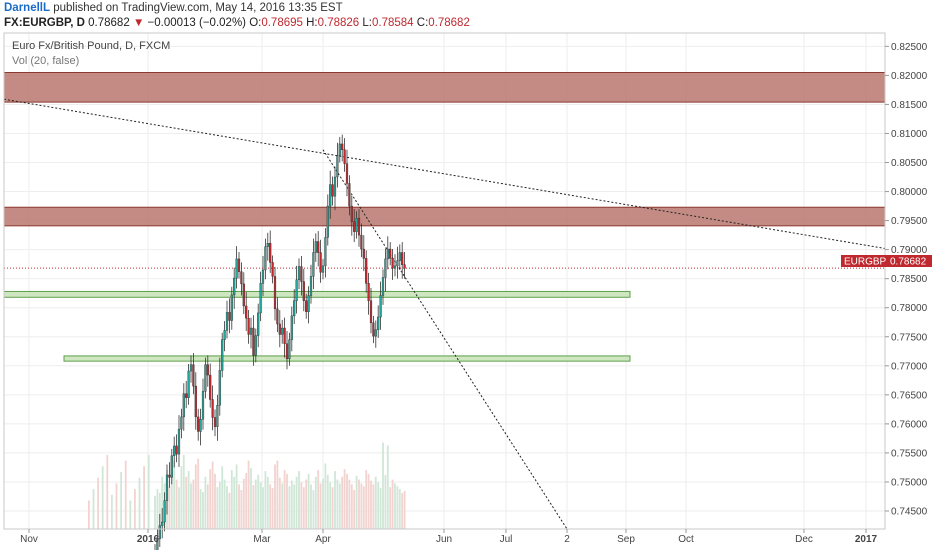 This screenshot has width=932, height=550. What do you see at coordinates (909, 221) in the screenshot?
I see `y-tick-label: 0.79500` at bounding box center [909, 221].